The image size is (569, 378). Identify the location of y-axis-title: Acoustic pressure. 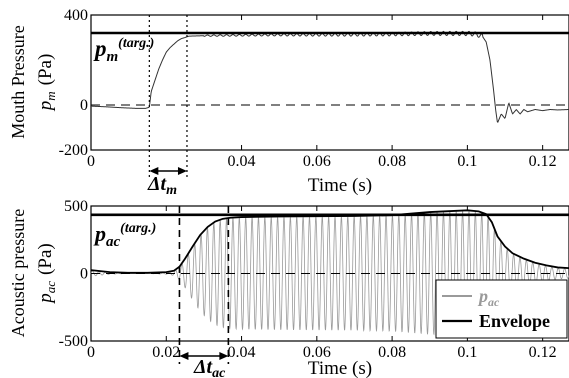
(18, 273).